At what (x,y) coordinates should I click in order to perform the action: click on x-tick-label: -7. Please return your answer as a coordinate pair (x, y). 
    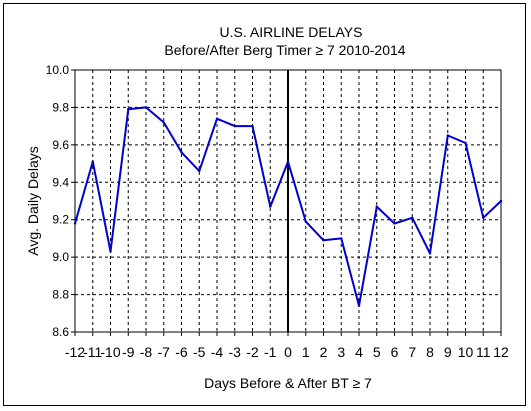
    Looking at the image, I should click on (164, 352).